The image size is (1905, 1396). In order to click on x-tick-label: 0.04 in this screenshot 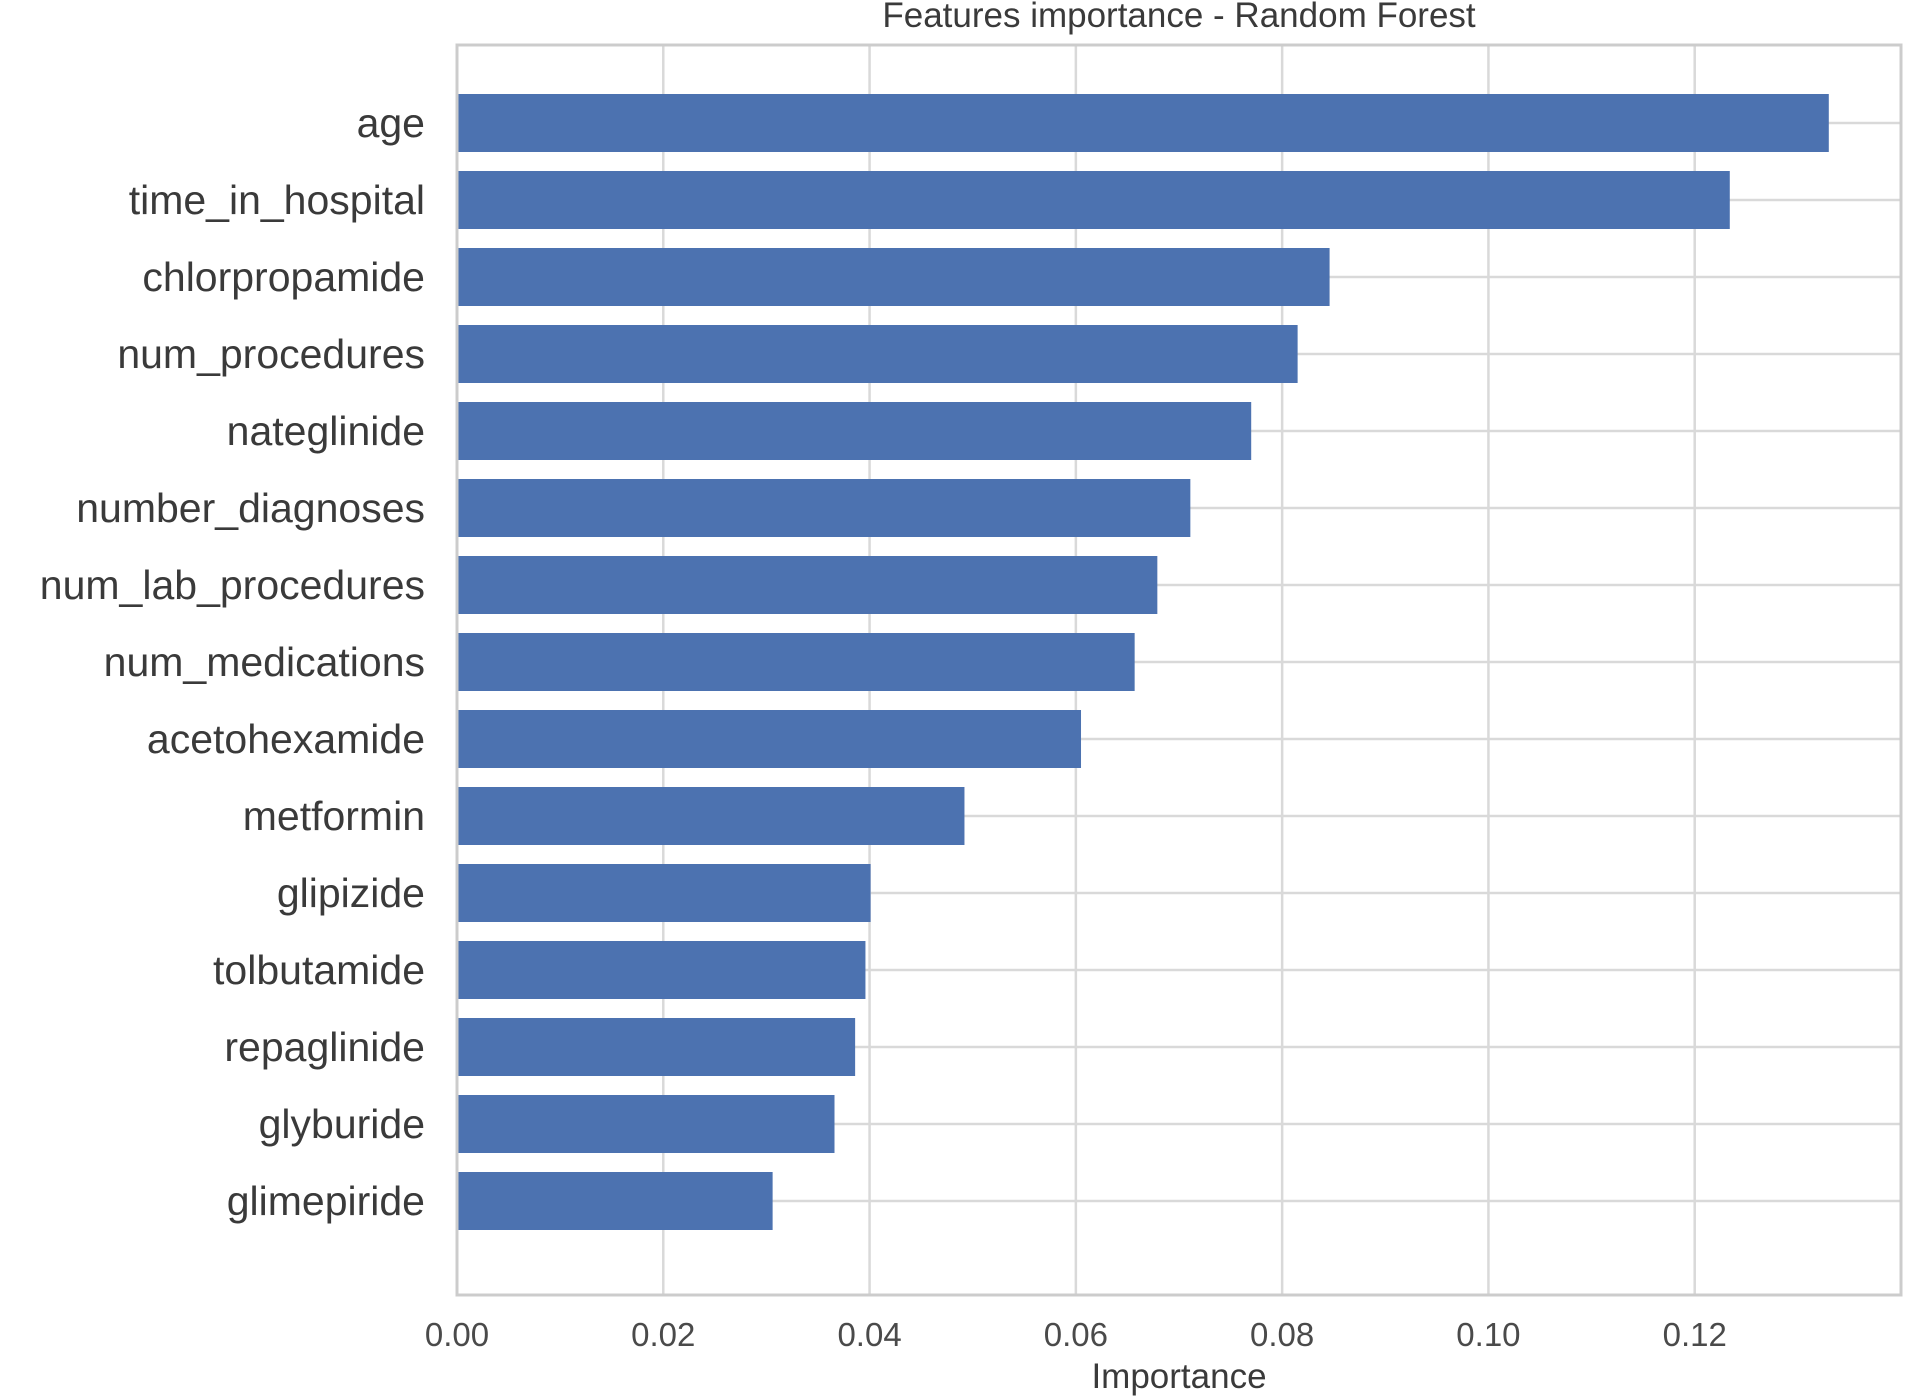, I will do `click(869, 1334)`.